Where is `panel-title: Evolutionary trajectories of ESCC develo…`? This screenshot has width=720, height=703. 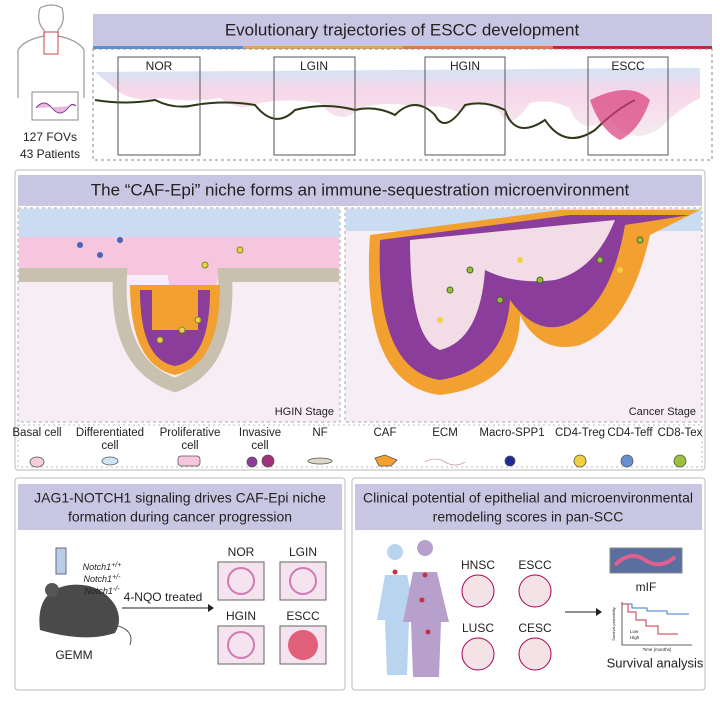
panel-title: Evolutionary trajectories of ESCC develo… is located at coordinates (402, 29).